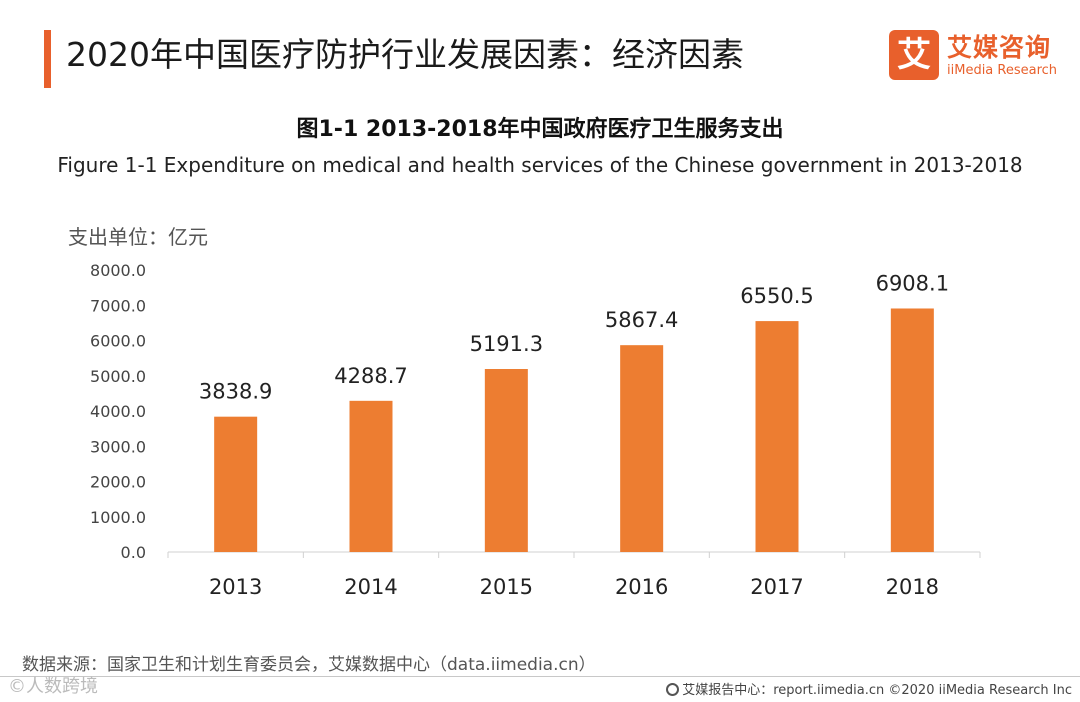  I want to click on title-accent-bar, so click(47, 59).